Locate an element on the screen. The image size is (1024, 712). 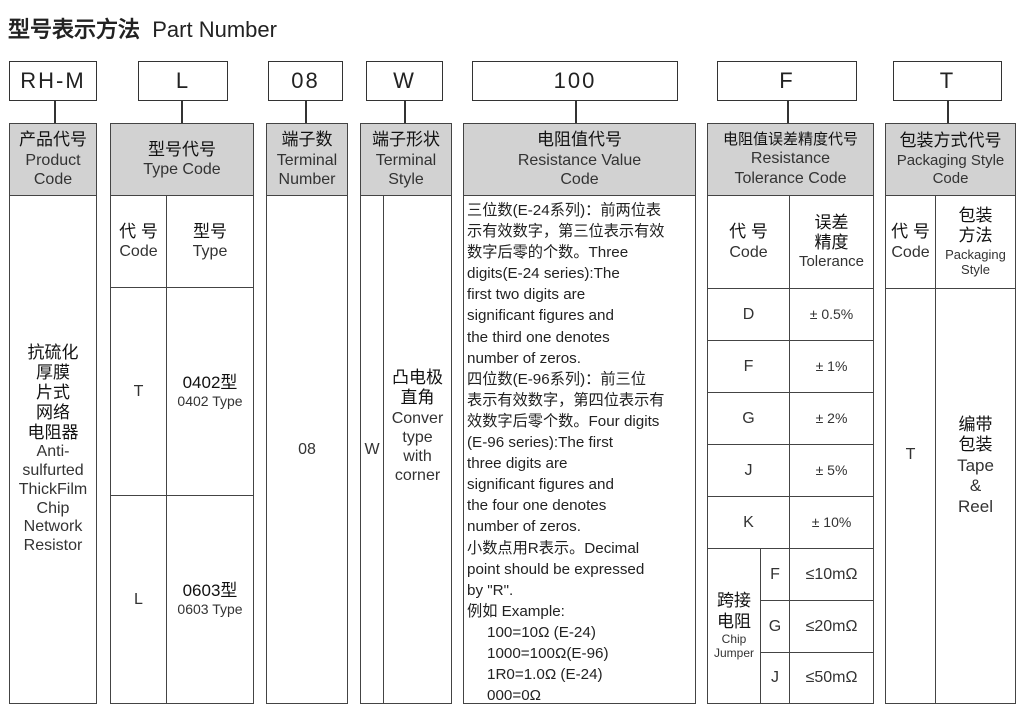
header-zh: 端子形状 is located at coordinates (406, 140).